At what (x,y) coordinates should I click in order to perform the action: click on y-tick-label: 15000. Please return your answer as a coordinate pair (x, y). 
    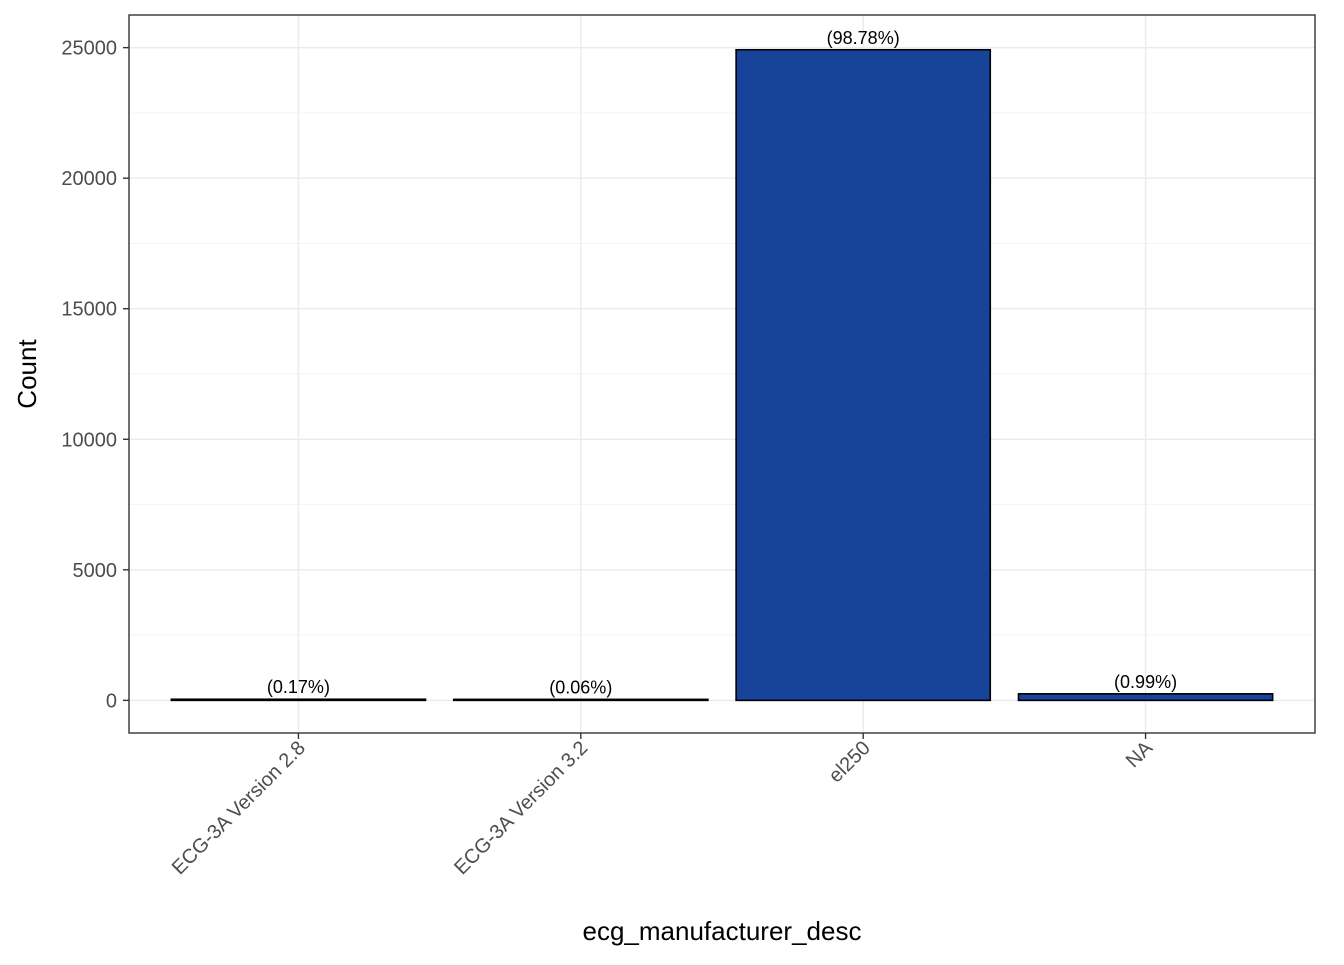
    Looking at the image, I should click on (89, 310).